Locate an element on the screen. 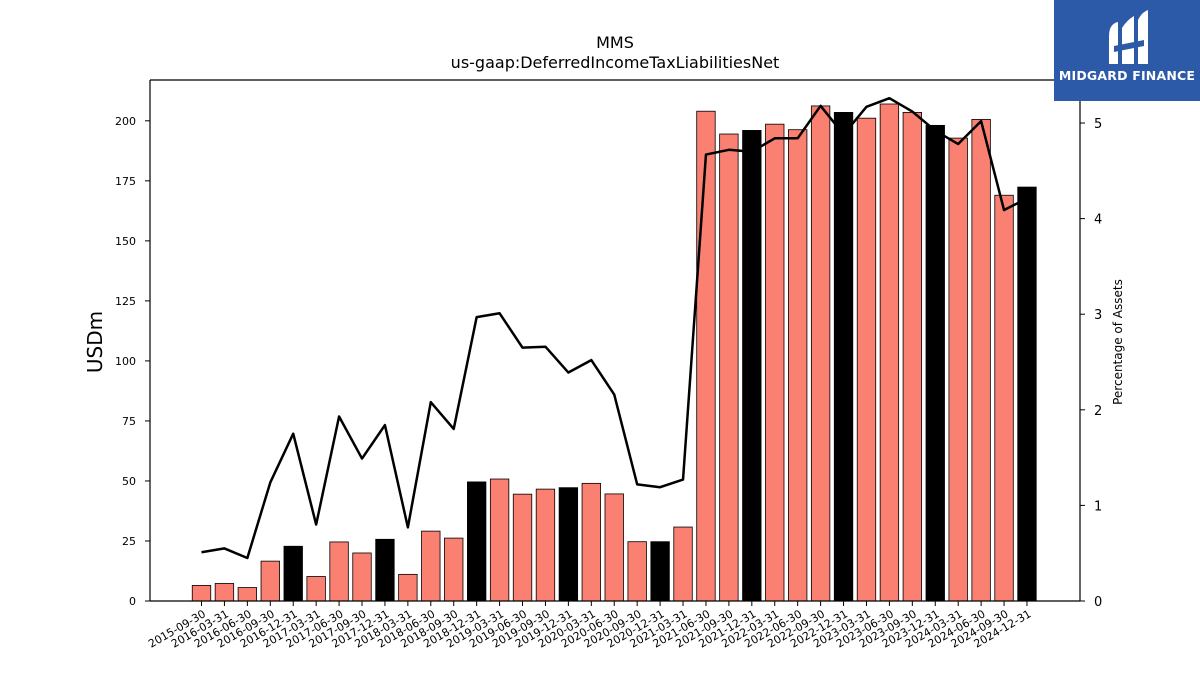 This screenshot has height=675, width=1200. y2-tick-label: 2 is located at coordinates (1098, 411).